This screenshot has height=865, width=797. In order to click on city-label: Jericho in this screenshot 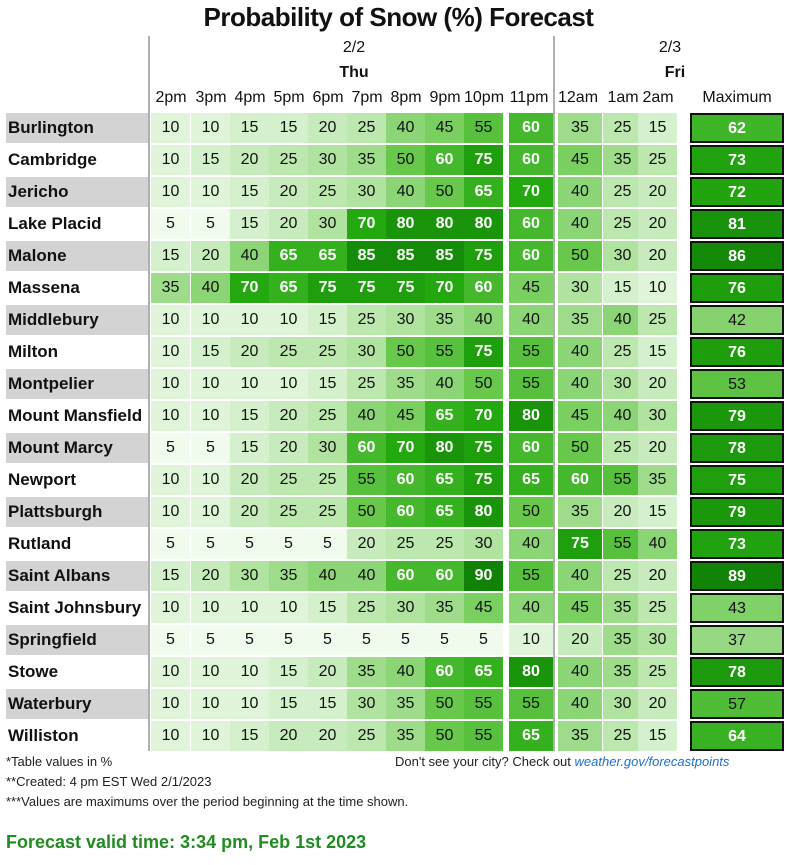, I will do `click(77, 192)`.